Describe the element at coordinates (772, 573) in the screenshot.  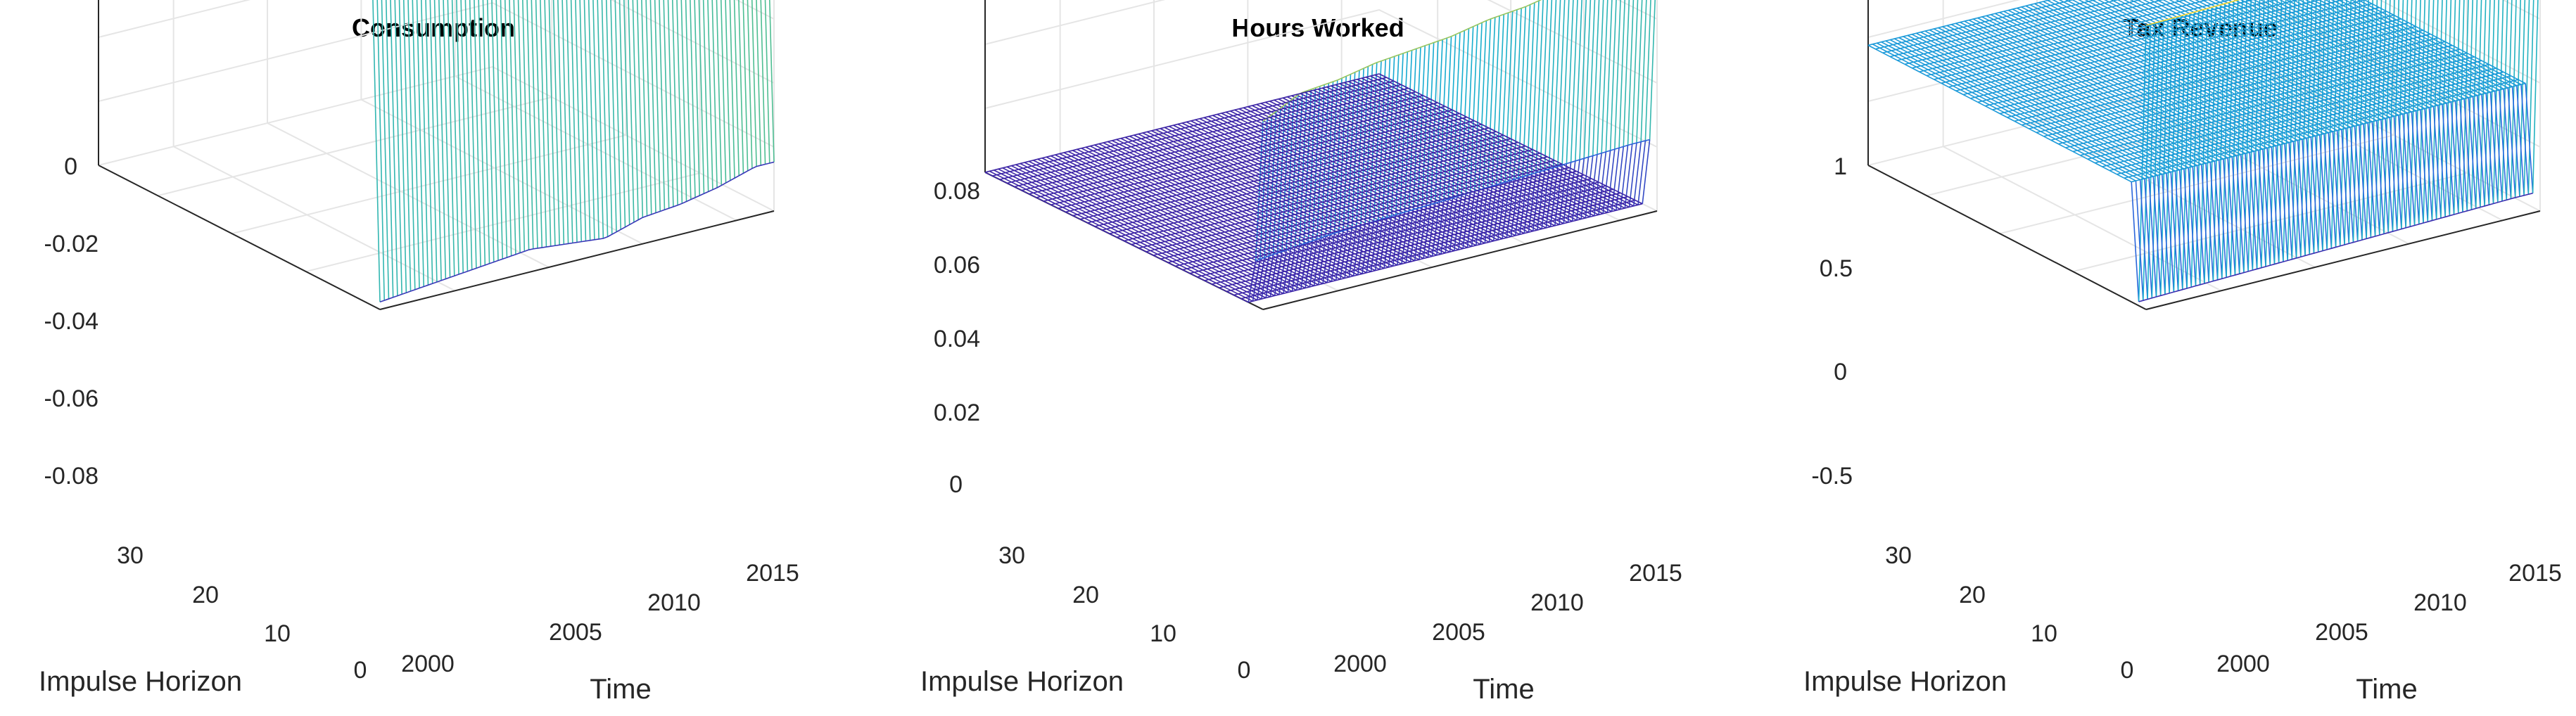
I see `consumption-x-tick: 2015` at that location.